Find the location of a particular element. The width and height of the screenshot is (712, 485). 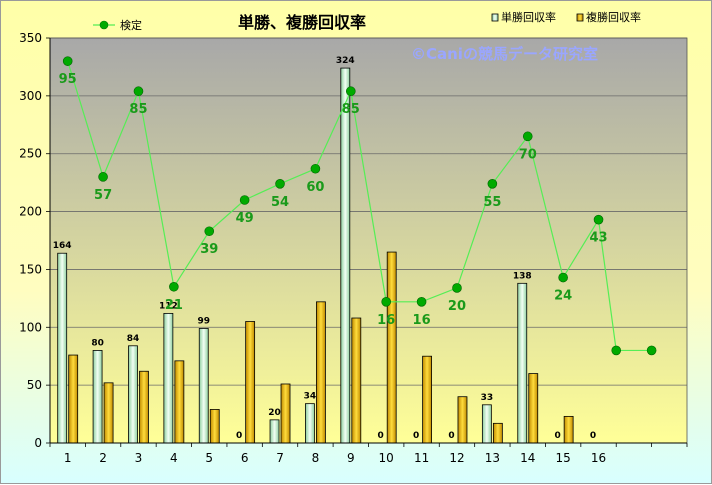

x-tick-label-10: 10 is located at coordinates (386, 458).